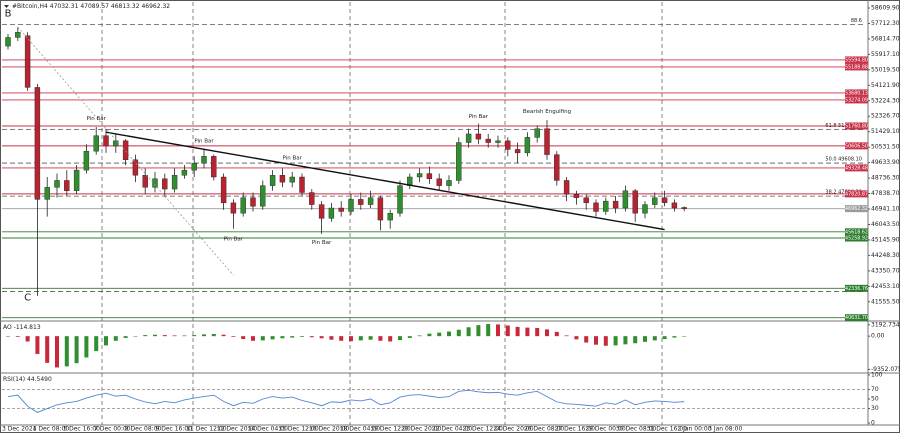 The height and width of the screenshot is (433, 900). I want to click on x-tick-label: 16 Dec 20:00, so click(329, 429).